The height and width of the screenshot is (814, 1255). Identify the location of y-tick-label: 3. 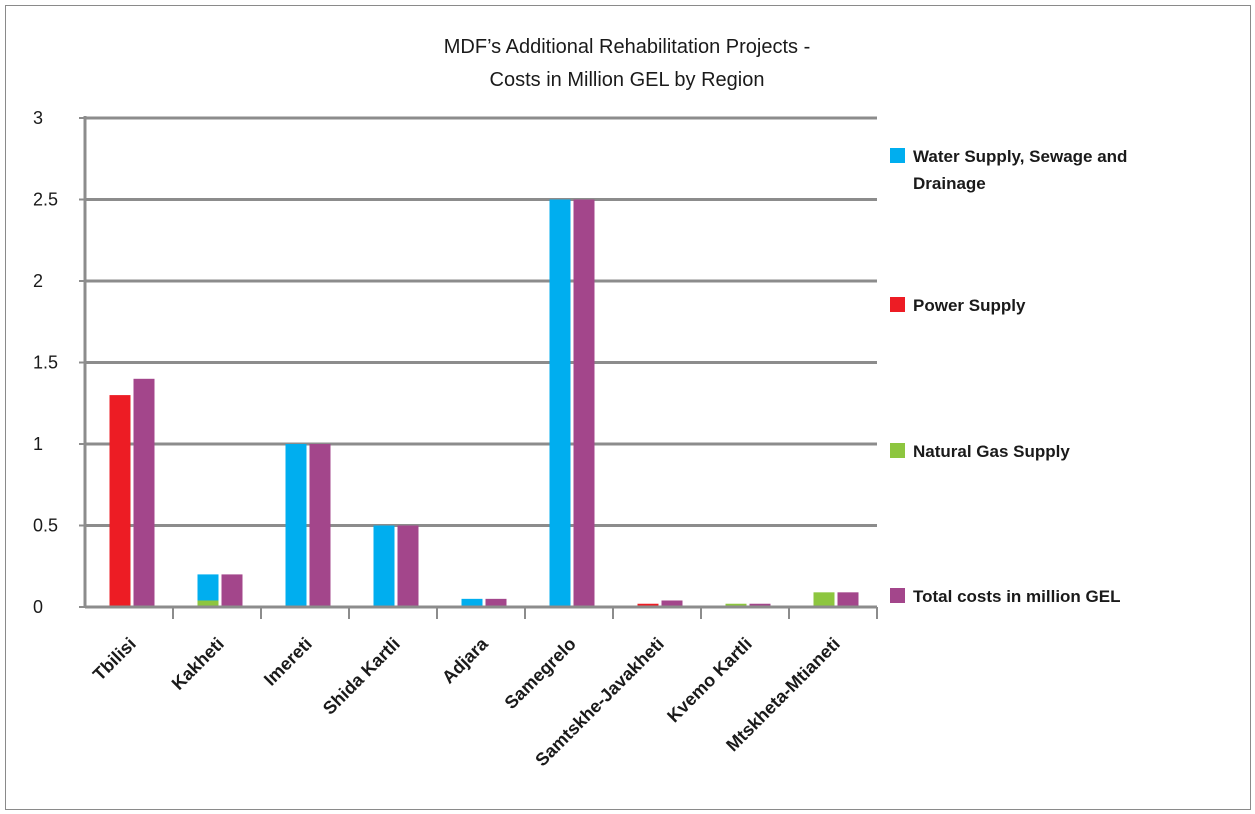
(38, 118).